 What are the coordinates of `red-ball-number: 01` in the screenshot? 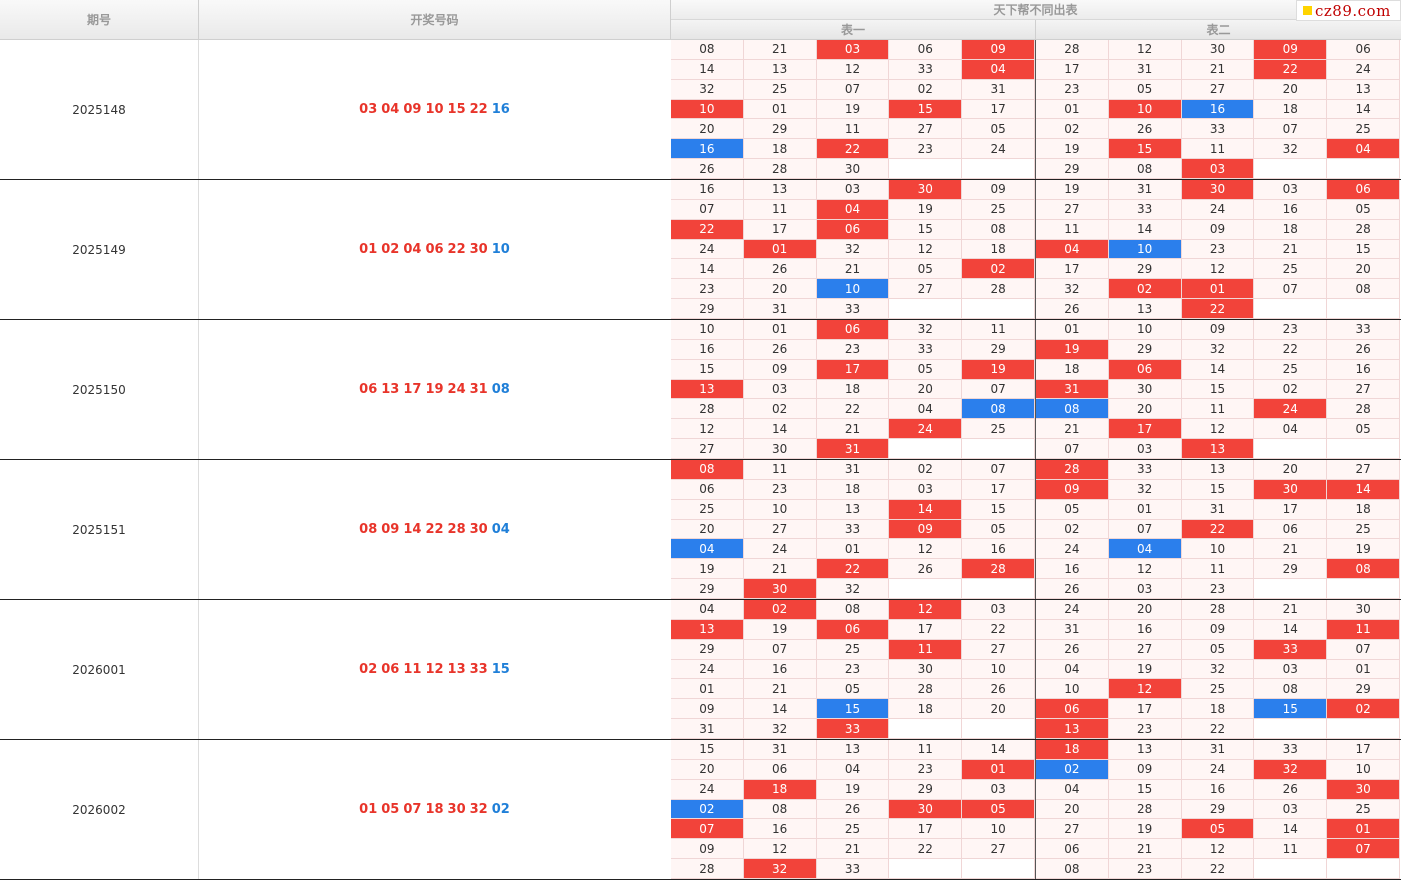 It's located at (368, 809).